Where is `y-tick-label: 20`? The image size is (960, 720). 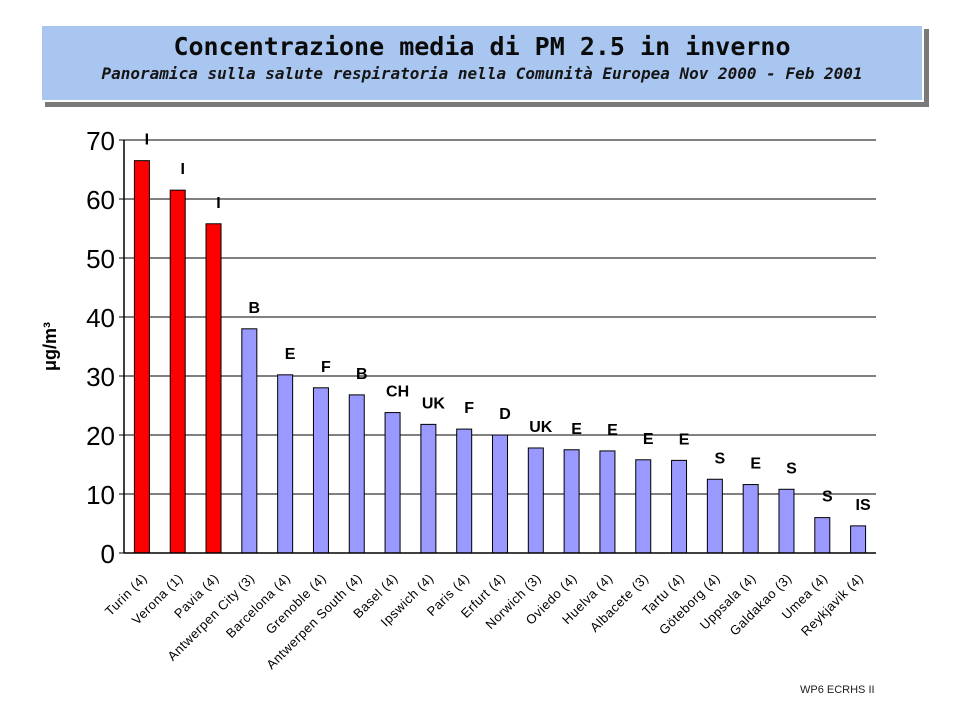
y-tick-label: 20 is located at coordinates (100, 436).